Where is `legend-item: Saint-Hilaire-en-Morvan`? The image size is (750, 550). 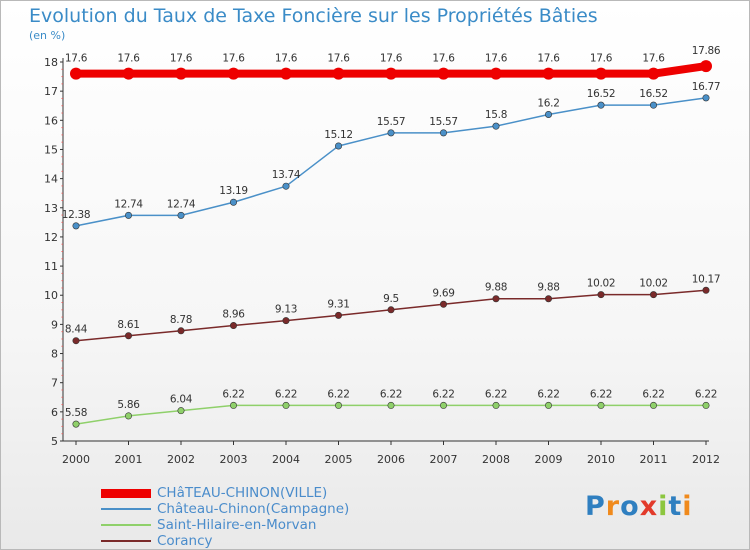 legend-item: Saint-Hilaire-en-Morvan is located at coordinates (225, 525).